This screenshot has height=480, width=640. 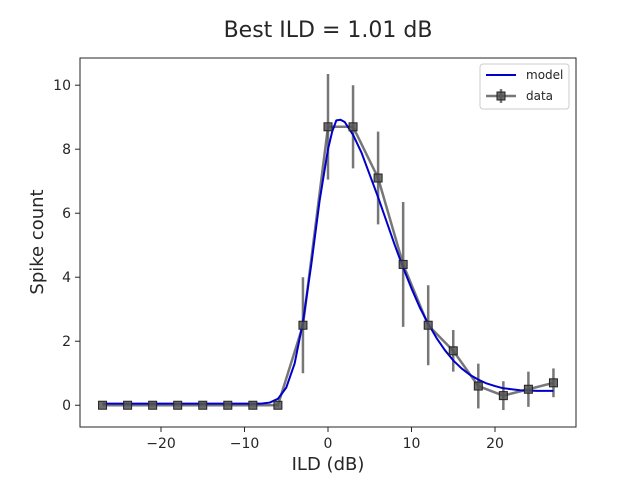 What do you see at coordinates (544, 75) in the screenshot?
I see `legend-model-label: model` at bounding box center [544, 75].